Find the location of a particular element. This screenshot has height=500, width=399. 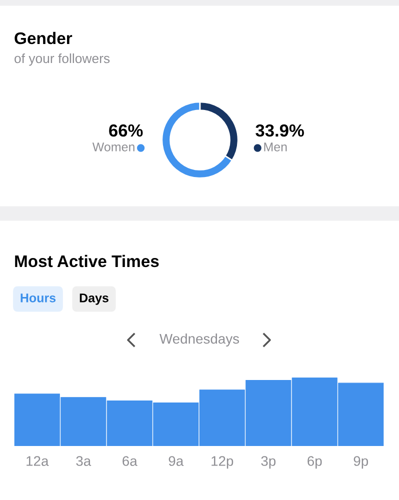

data-label: 33.9% is located at coordinates (280, 130).